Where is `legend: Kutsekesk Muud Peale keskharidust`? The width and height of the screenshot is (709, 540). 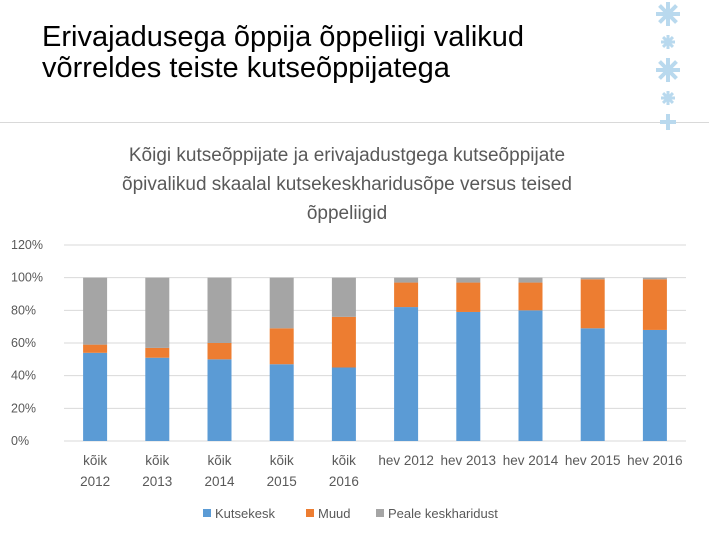 legend: Kutsekesk Muud Peale keskharidust is located at coordinates (350, 513).